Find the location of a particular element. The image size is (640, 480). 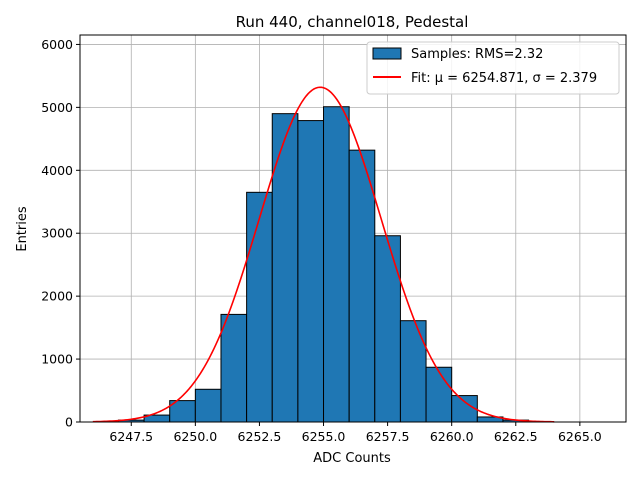

x-tick-label: 6257.5 is located at coordinates (388, 436).